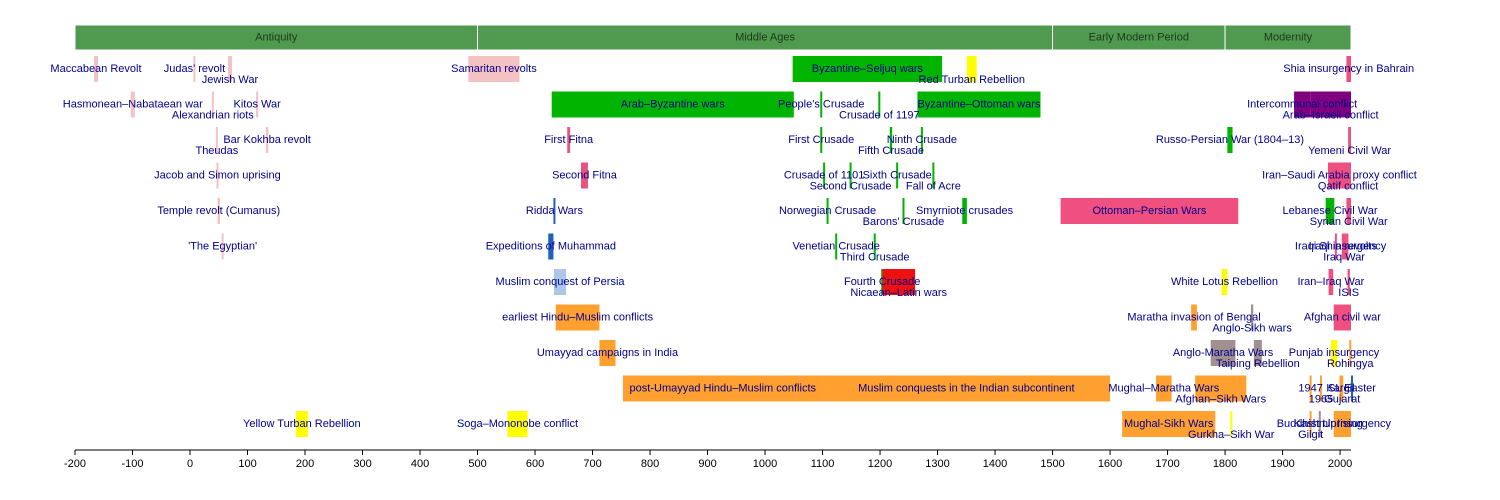  I want to click on event-label: Intercommunal conflict, so click(1302, 104).